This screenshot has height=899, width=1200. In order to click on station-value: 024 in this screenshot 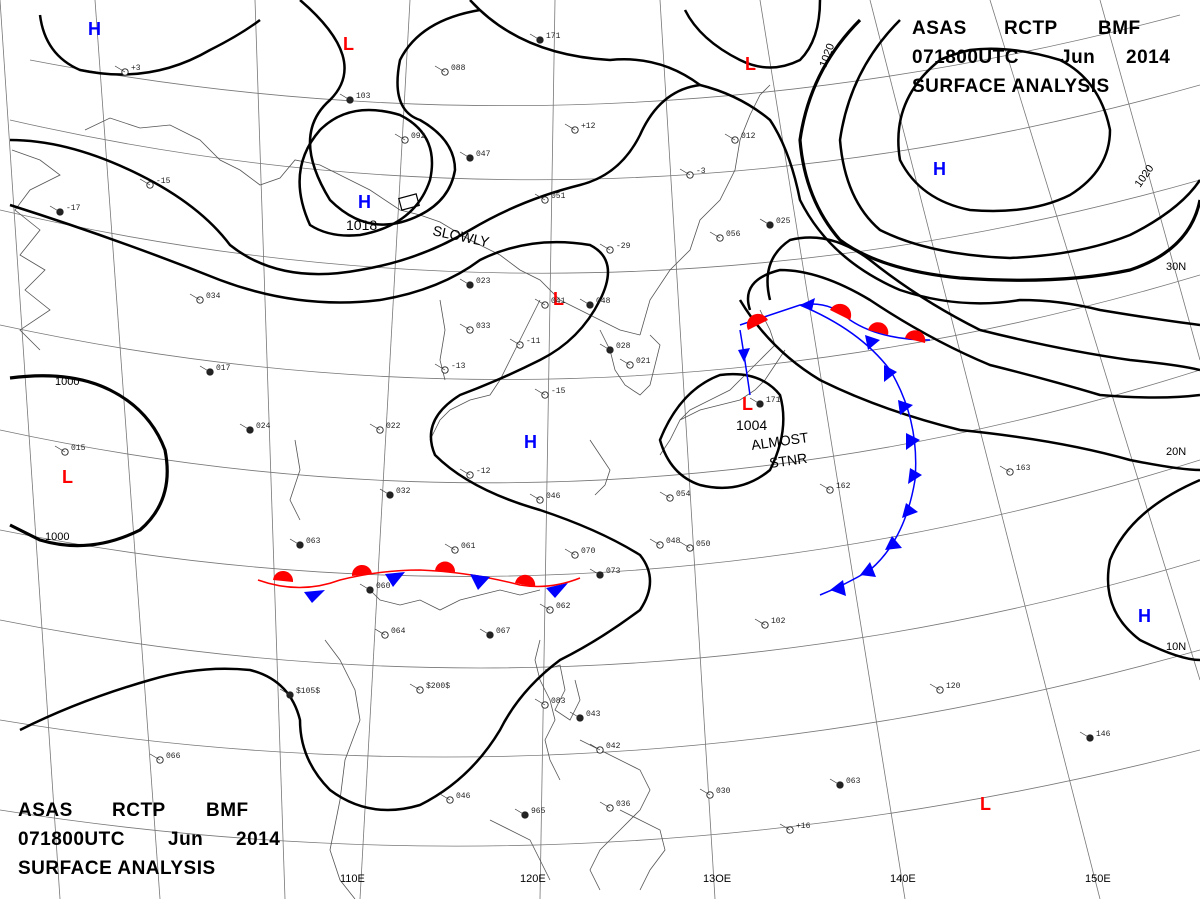, I will do `click(263, 426)`.